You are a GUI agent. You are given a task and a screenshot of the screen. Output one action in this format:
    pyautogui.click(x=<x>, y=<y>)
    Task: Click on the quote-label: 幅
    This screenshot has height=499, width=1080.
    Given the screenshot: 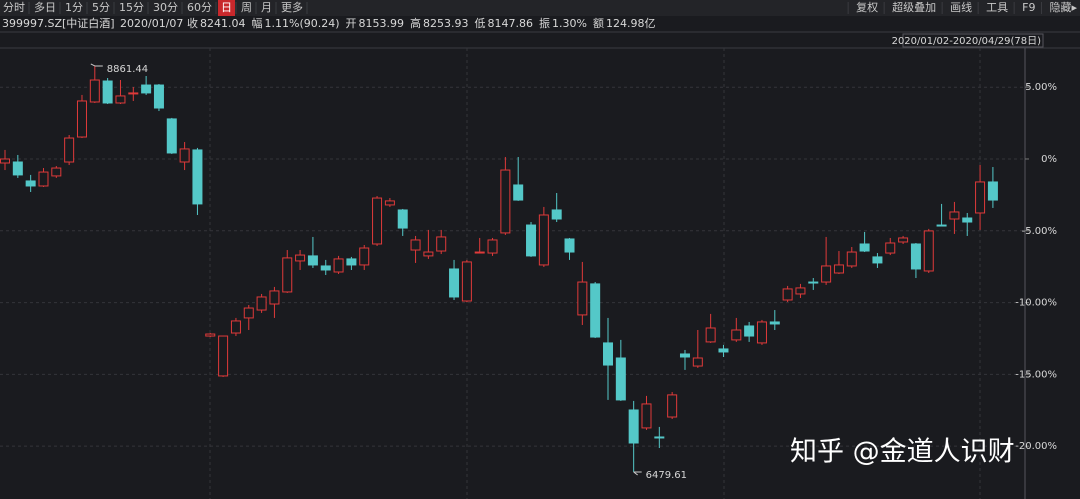 What is the action you would take?
    pyautogui.click(x=257, y=23)
    